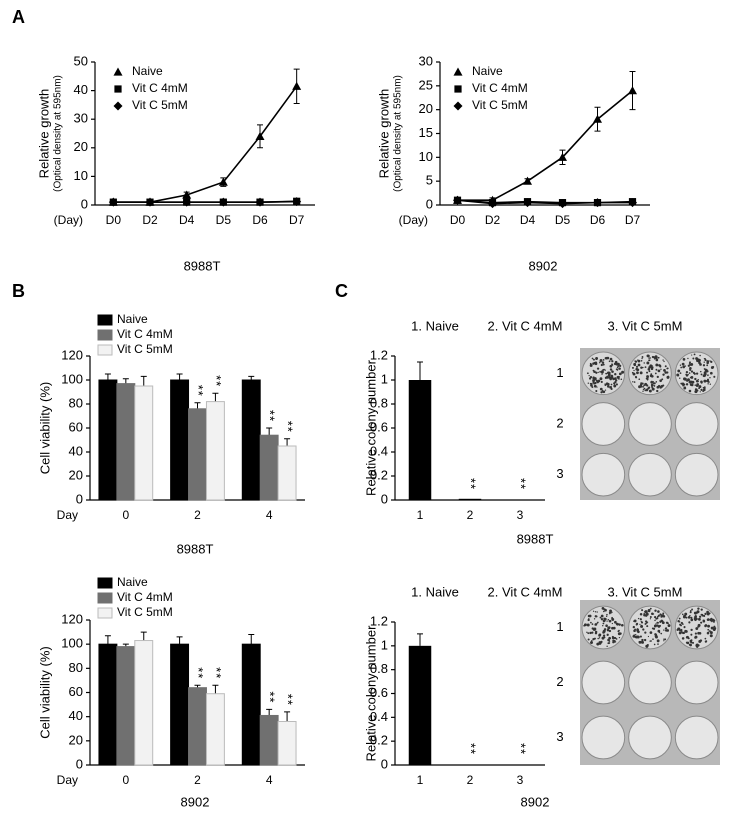  I want to click on significance: **, so click(216, 673).